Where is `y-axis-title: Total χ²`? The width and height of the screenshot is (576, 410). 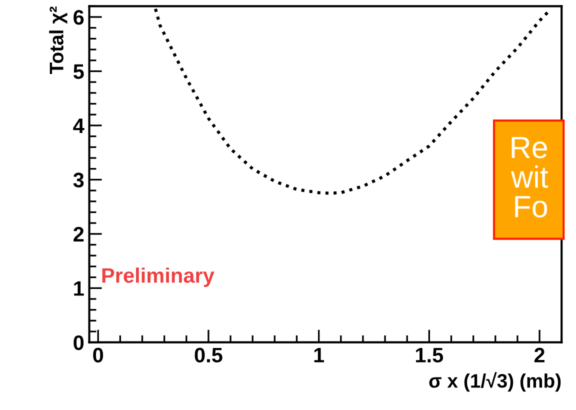
y-axis-title: Total χ² is located at coordinates (58, 40).